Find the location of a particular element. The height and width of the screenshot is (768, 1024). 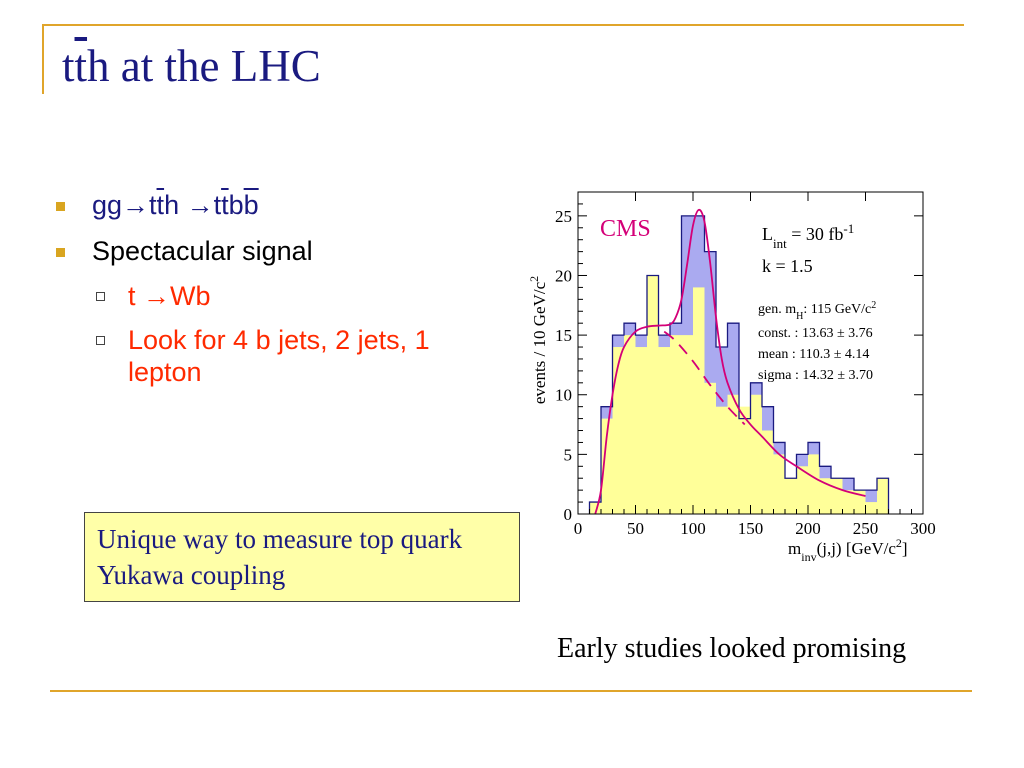

fit-curve is located at coordinates (730, 361).